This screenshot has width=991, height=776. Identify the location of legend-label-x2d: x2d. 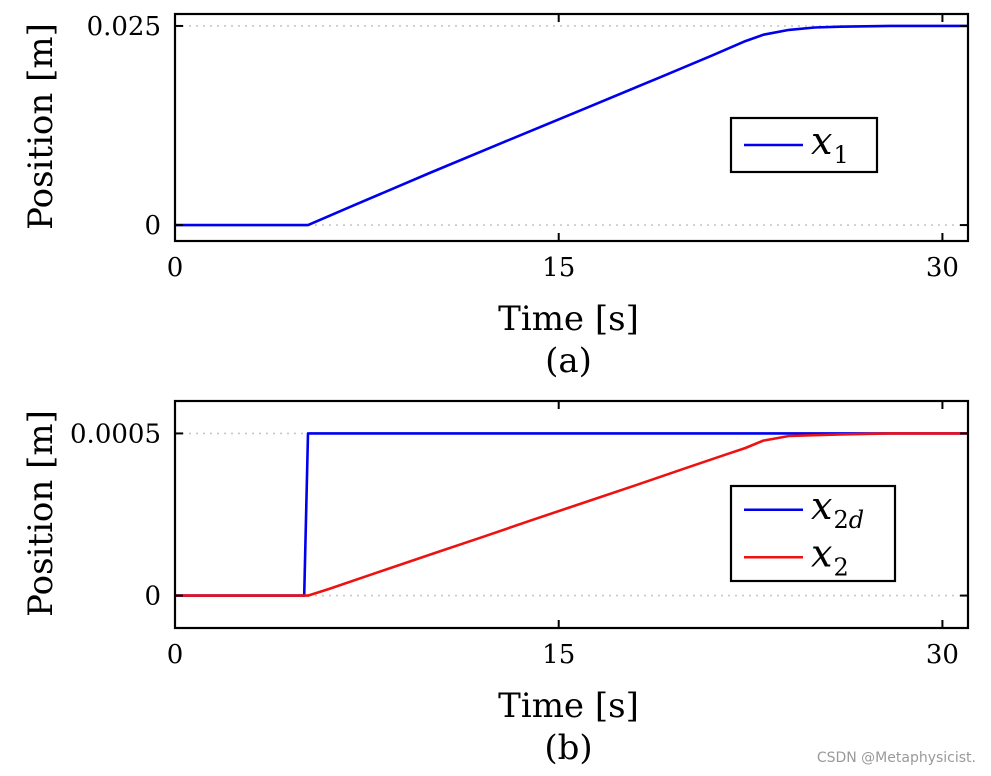
(837, 509).